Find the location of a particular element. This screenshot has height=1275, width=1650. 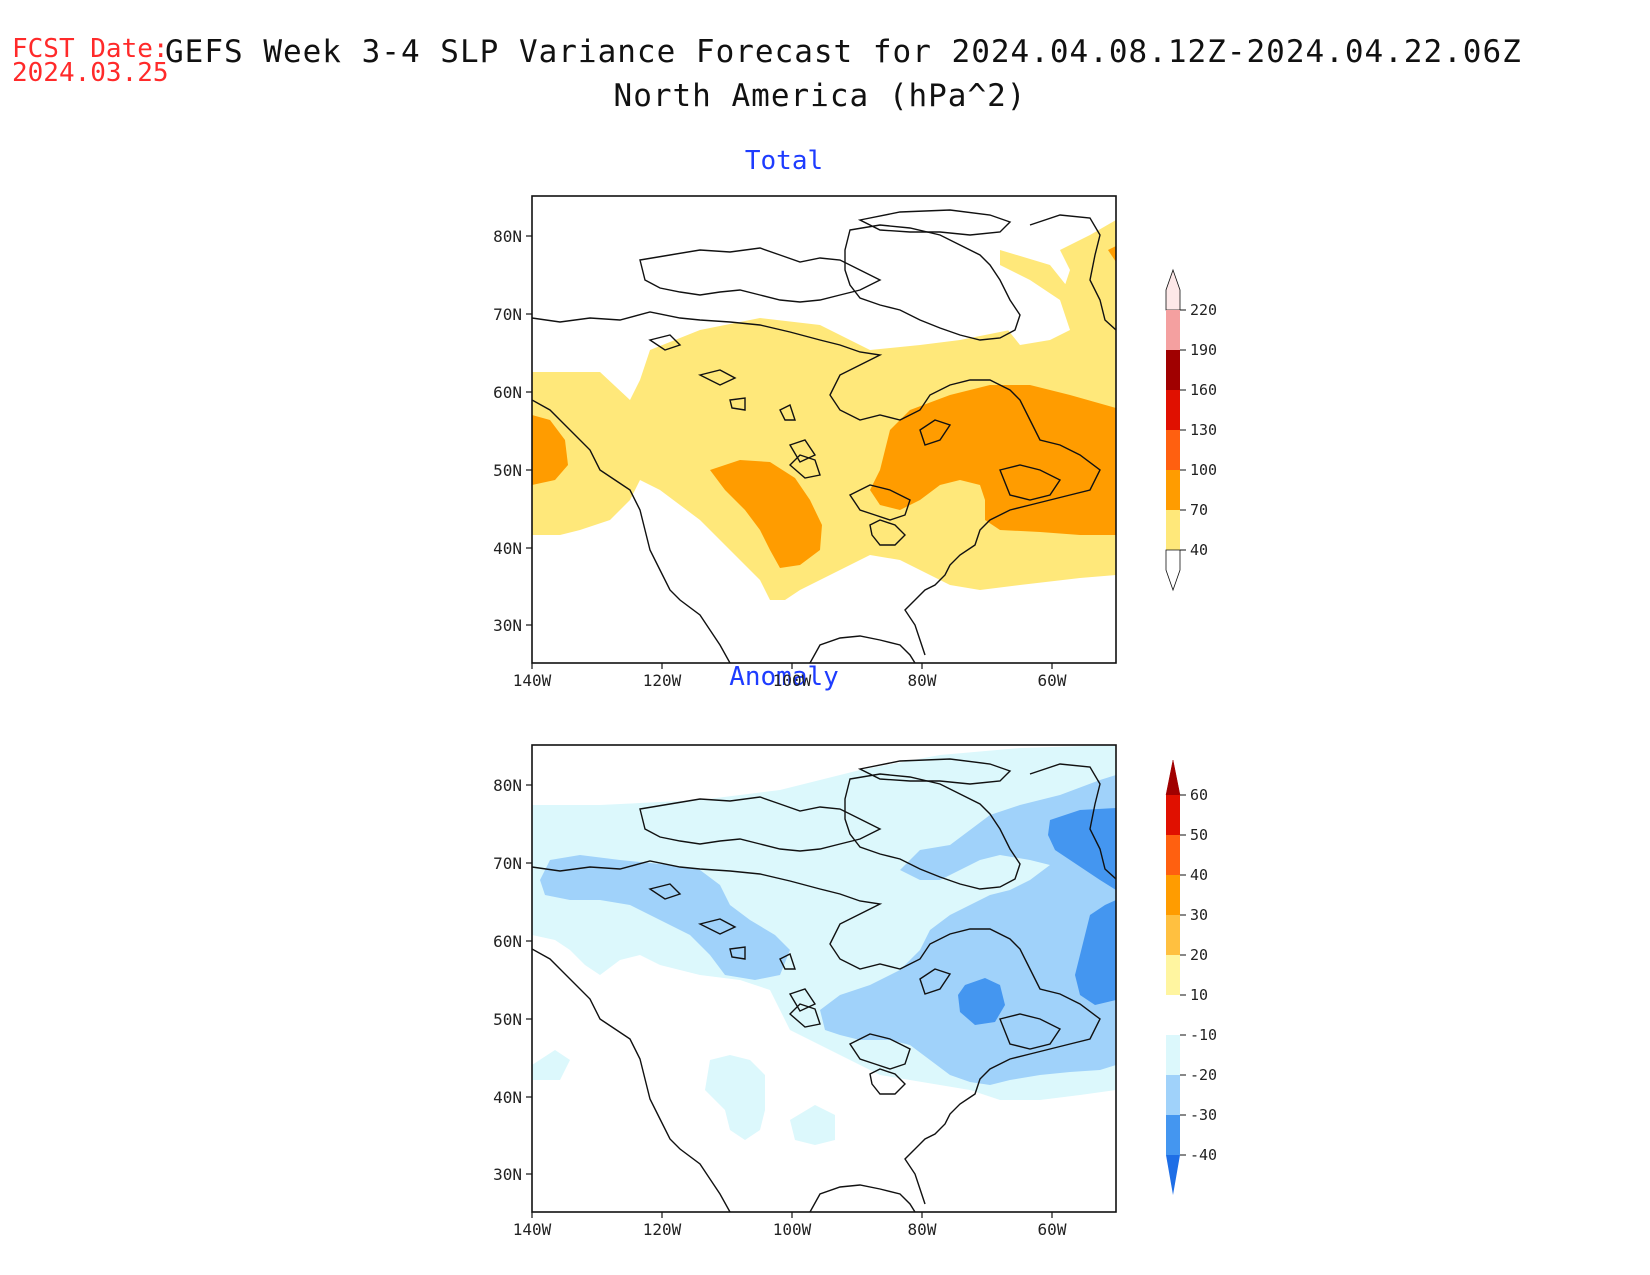

forecast-date-block: FCST Date: 2024.03.25 is located at coordinates (90, 61).